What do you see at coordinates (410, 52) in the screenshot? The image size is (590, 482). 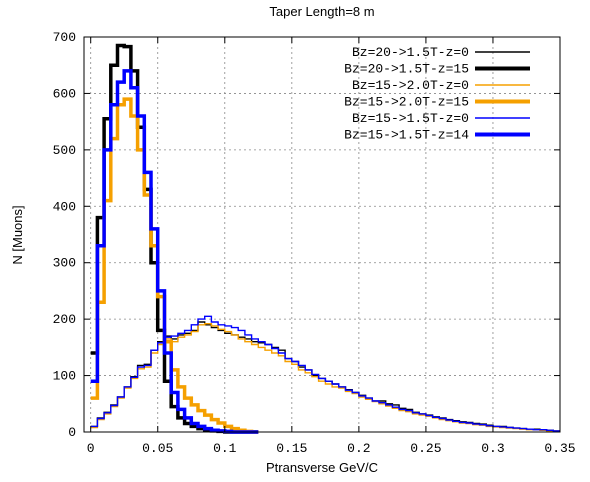 I see `legend-label: Bz=20->1.5T-z=0` at bounding box center [410, 52].